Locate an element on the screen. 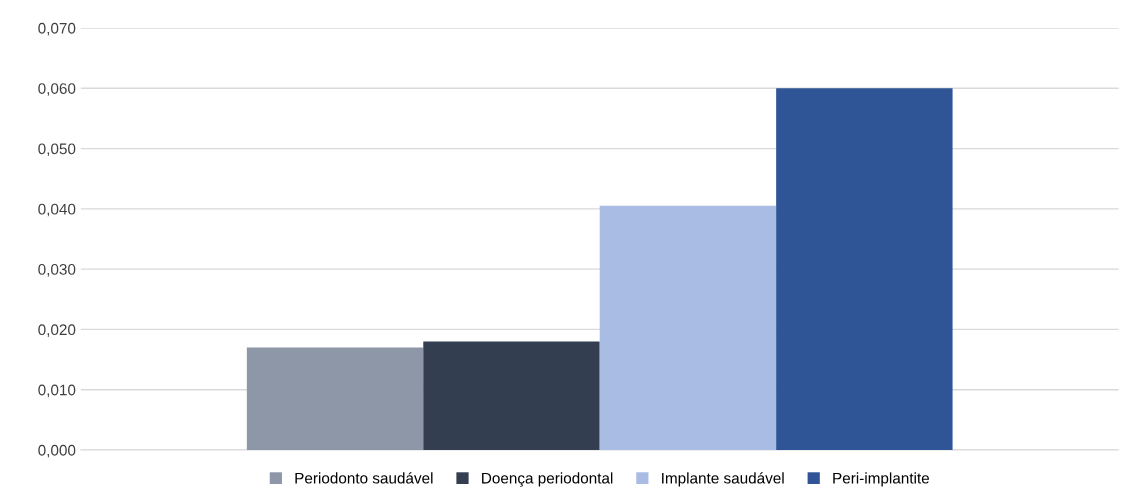 The width and height of the screenshot is (1122, 500). y-tick-label: 0,020 is located at coordinates (57, 330).